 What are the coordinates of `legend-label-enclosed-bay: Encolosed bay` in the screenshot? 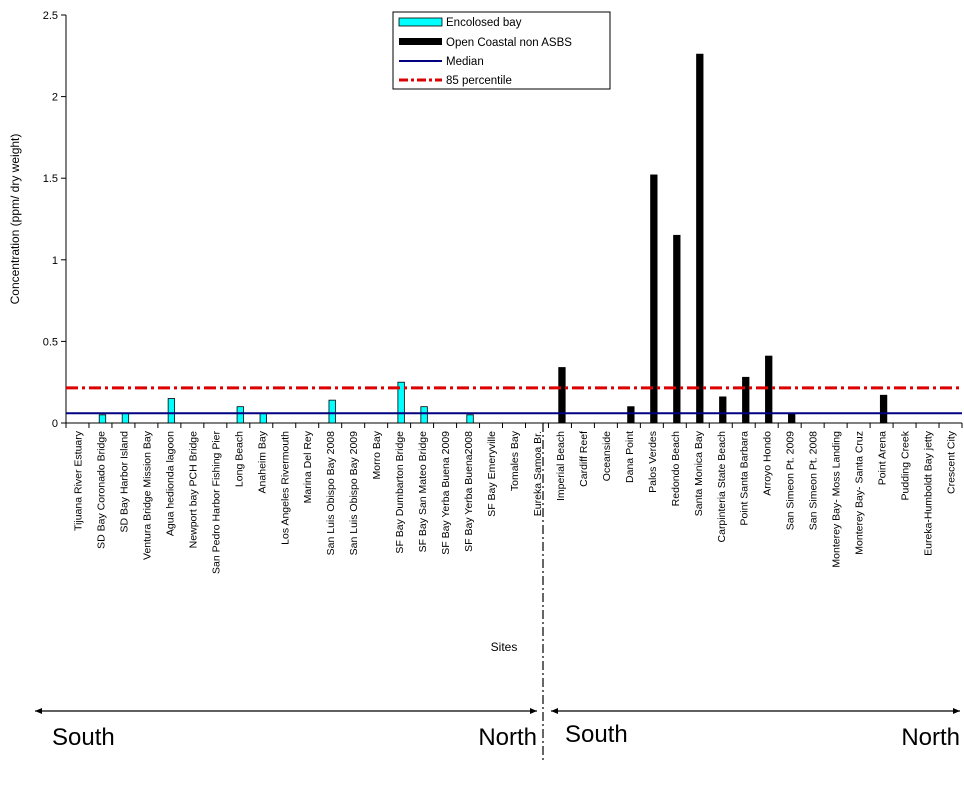 It's located at (484, 23).